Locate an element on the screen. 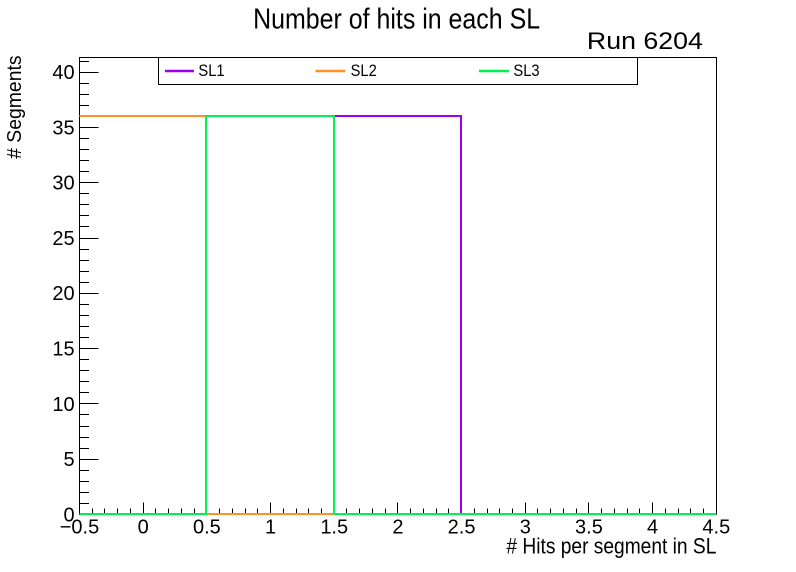 This screenshot has height=572, width=796. svg-text: 10 is located at coordinates (63, 405).